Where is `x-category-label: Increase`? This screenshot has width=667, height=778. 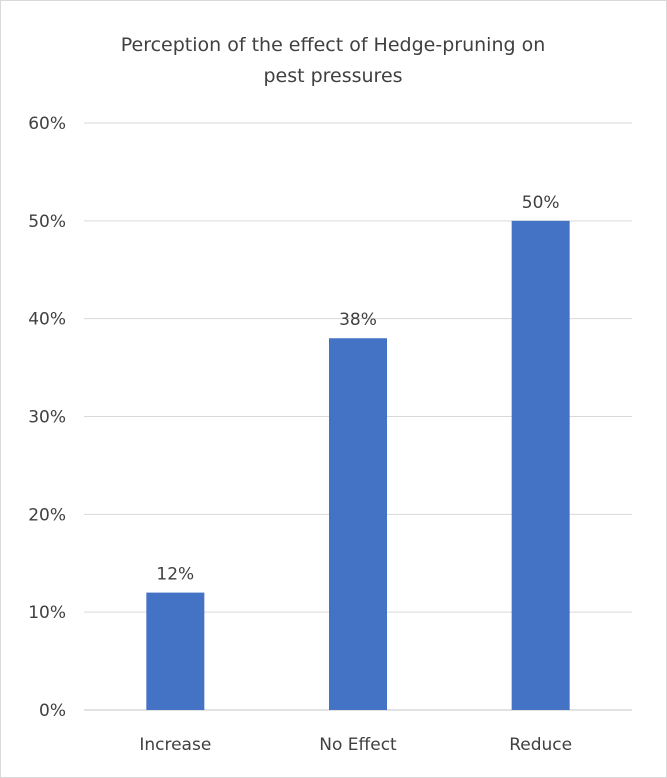 x-category-label: Increase is located at coordinates (175, 745).